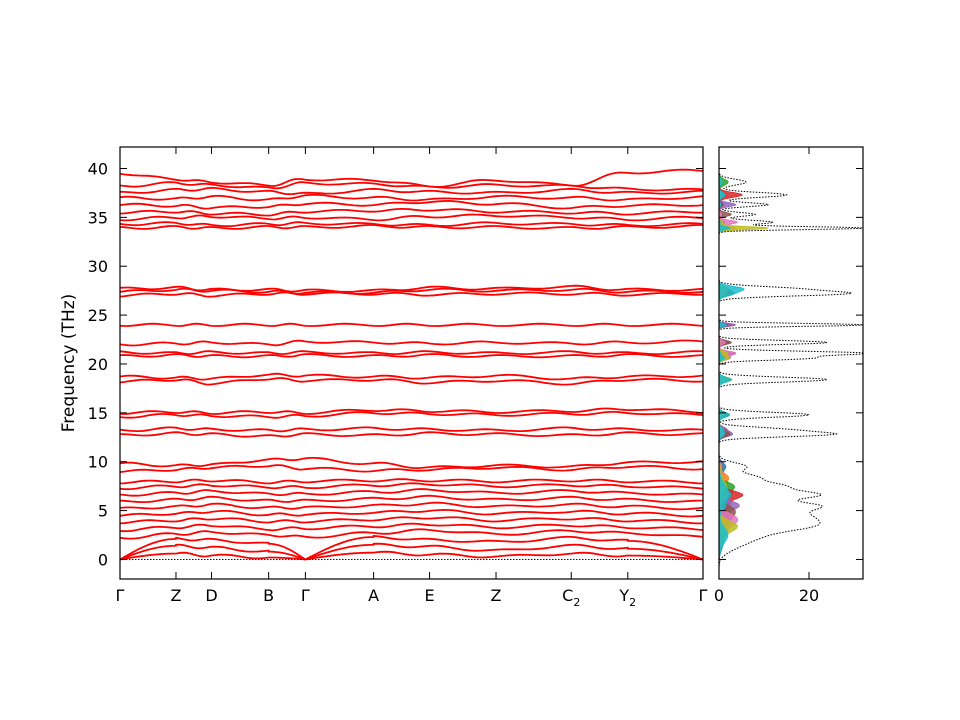 This screenshot has width=960, height=720. What do you see at coordinates (69, 363) in the screenshot?
I see `y-axis-label: Frequency (THz)` at bounding box center [69, 363].